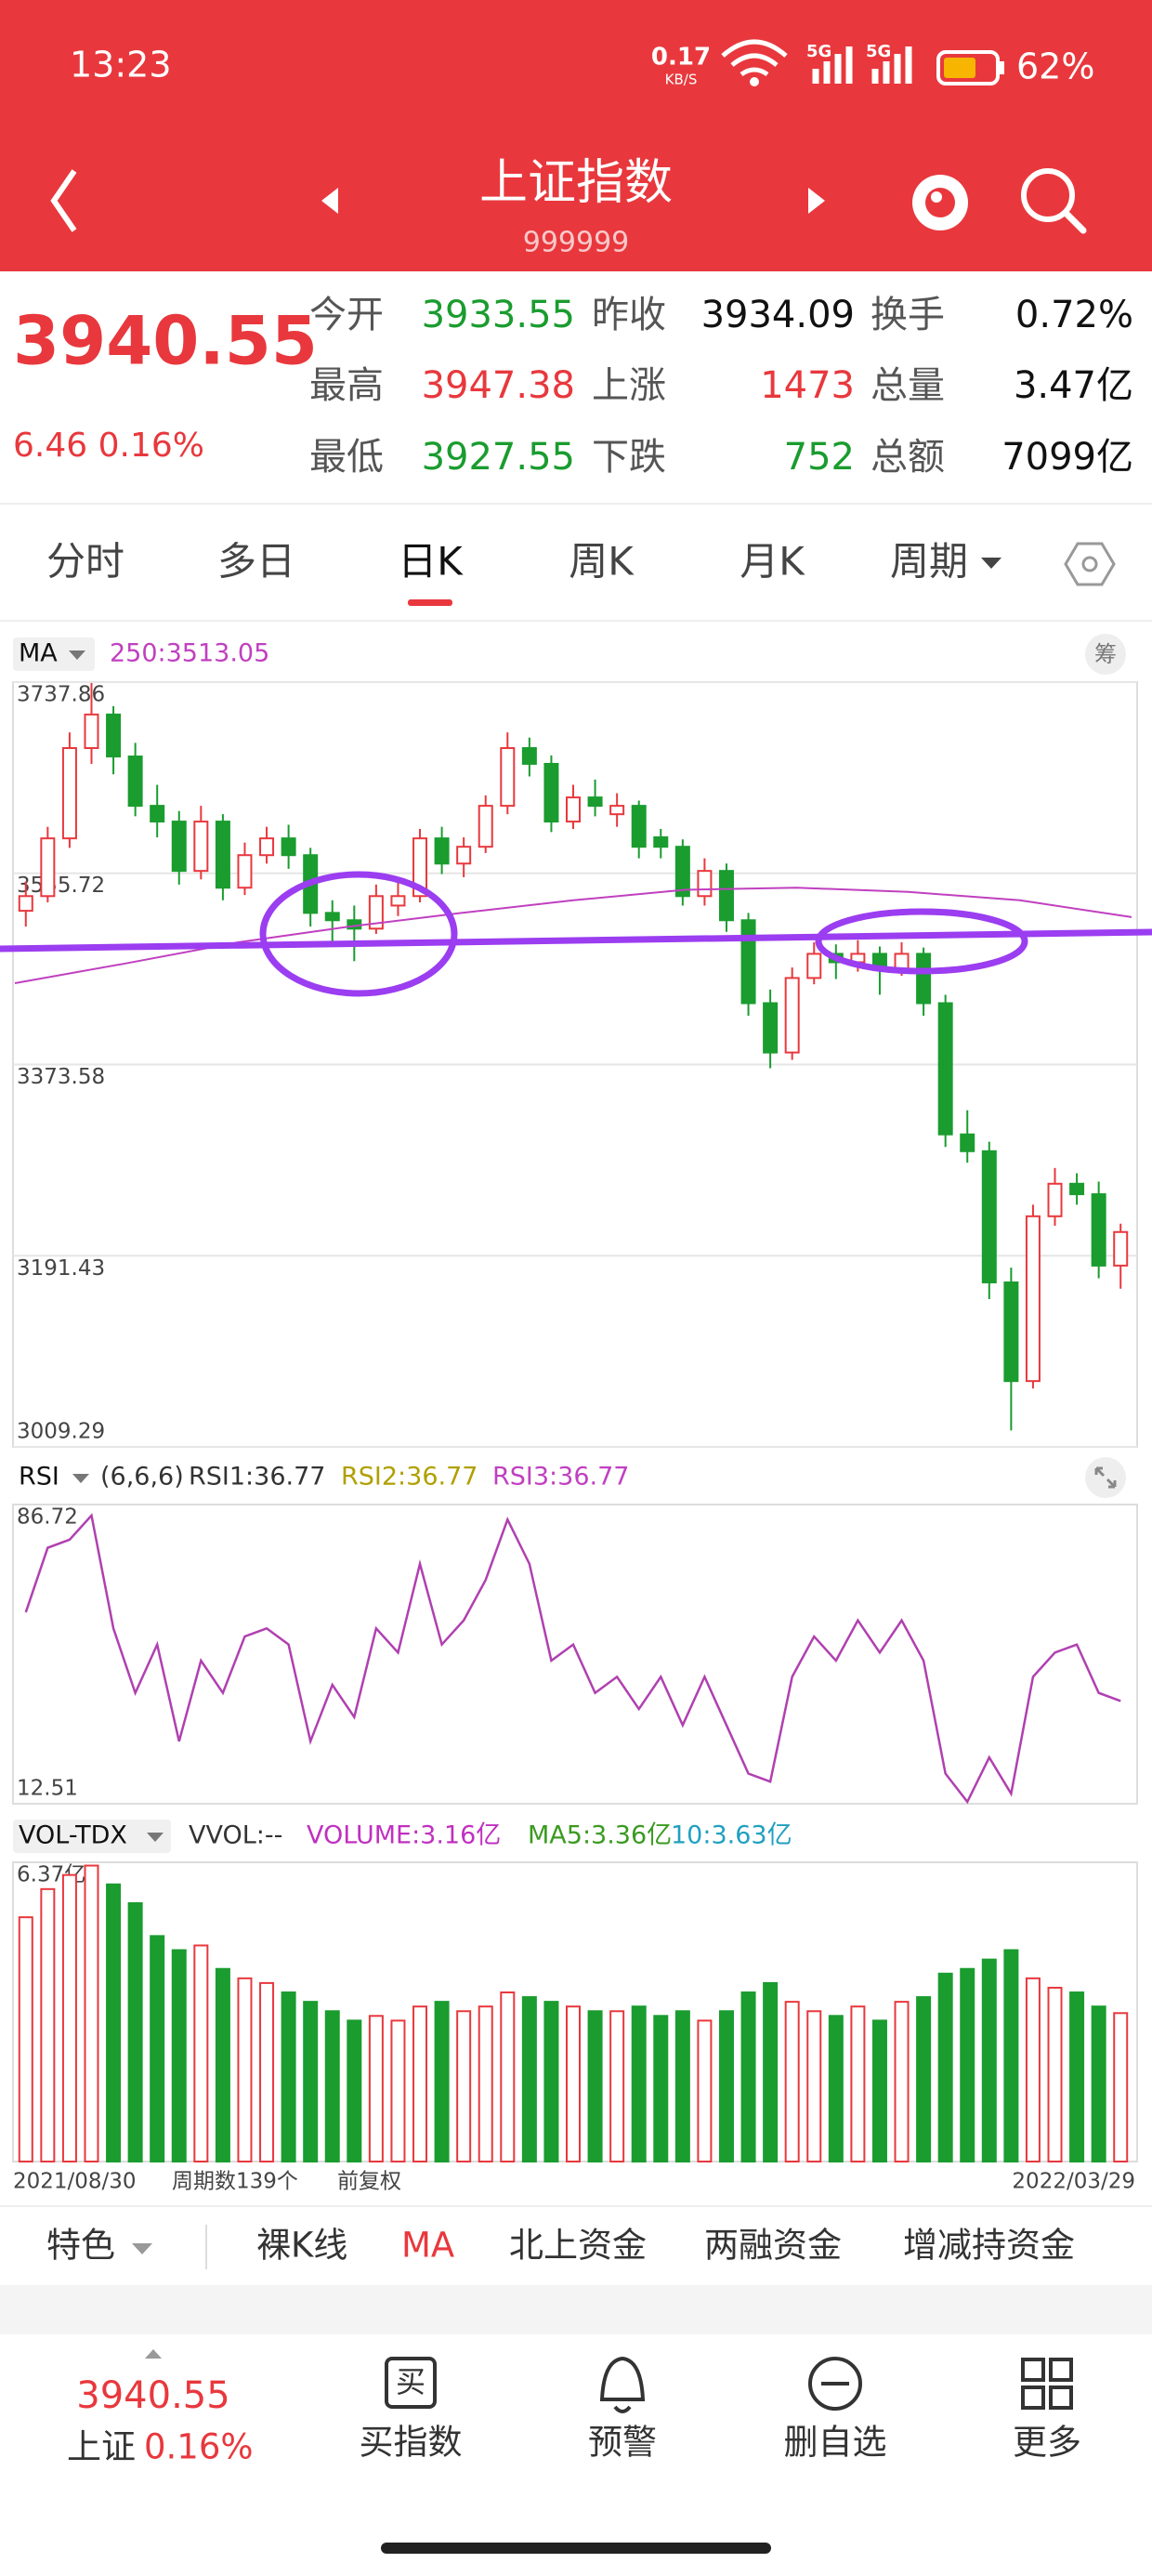 This screenshot has width=1152, height=2576. What do you see at coordinates (47, 1517) in the screenshot?
I see `y-tick-label: 86.72` at bounding box center [47, 1517].